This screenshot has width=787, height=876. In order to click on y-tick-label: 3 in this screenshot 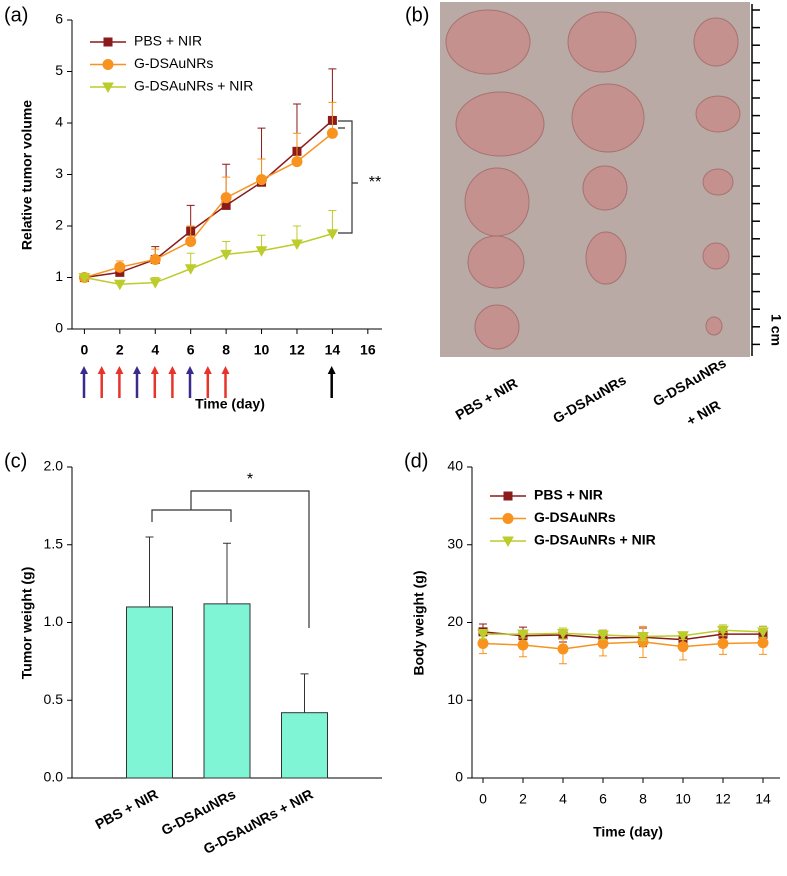, I will do `click(59, 173)`.